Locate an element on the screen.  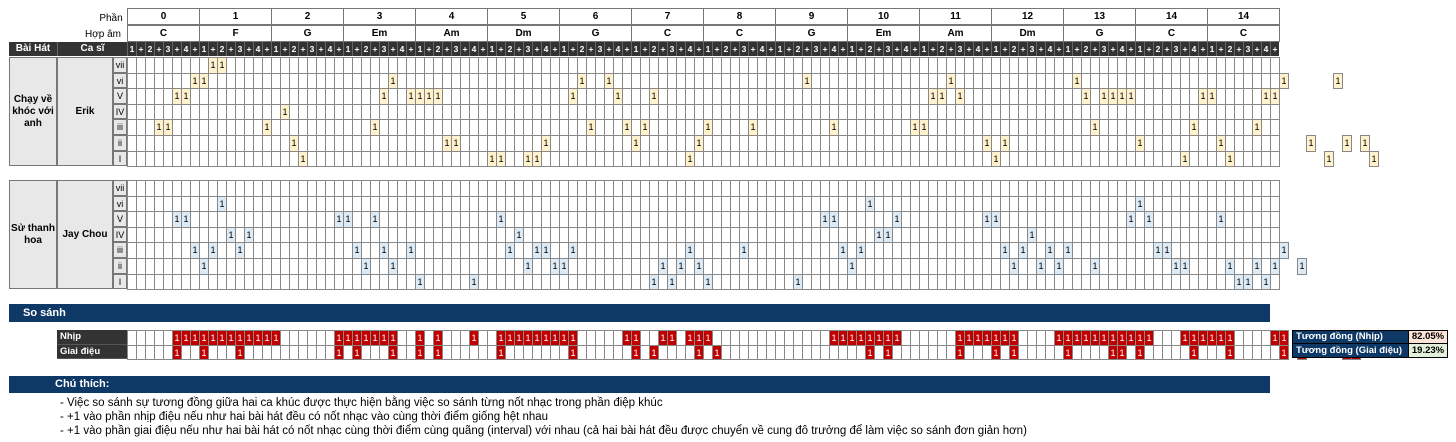
section-number: 9 is located at coordinates (811, 16).